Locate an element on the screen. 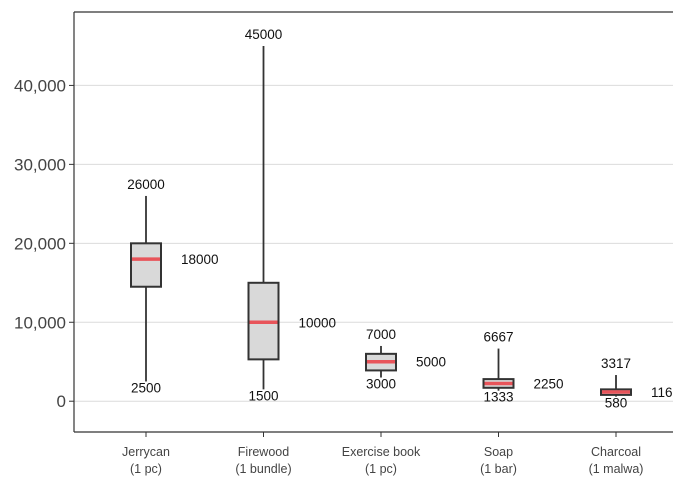  min-label: 1333 is located at coordinates (498, 397).